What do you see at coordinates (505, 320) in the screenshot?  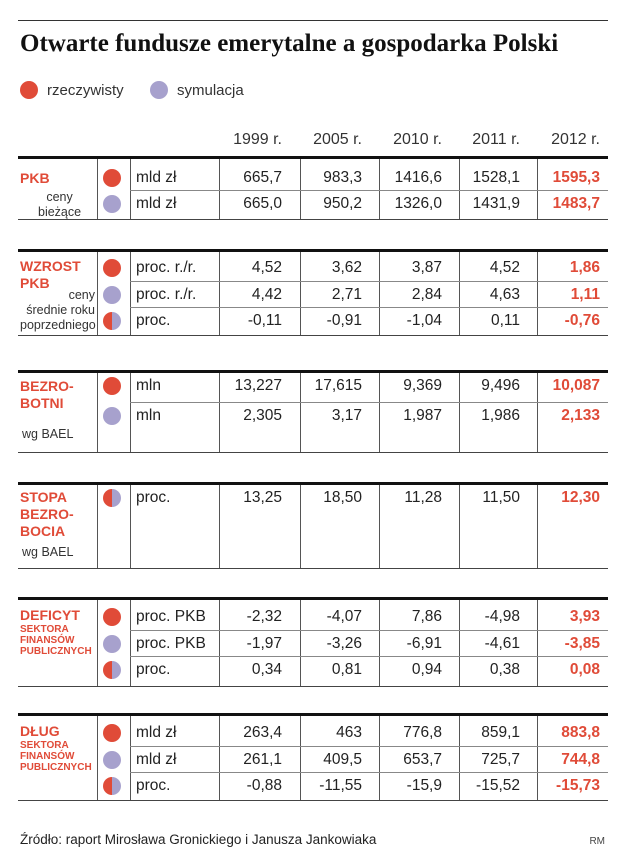 I see `value-cell: 0,11` at bounding box center [505, 320].